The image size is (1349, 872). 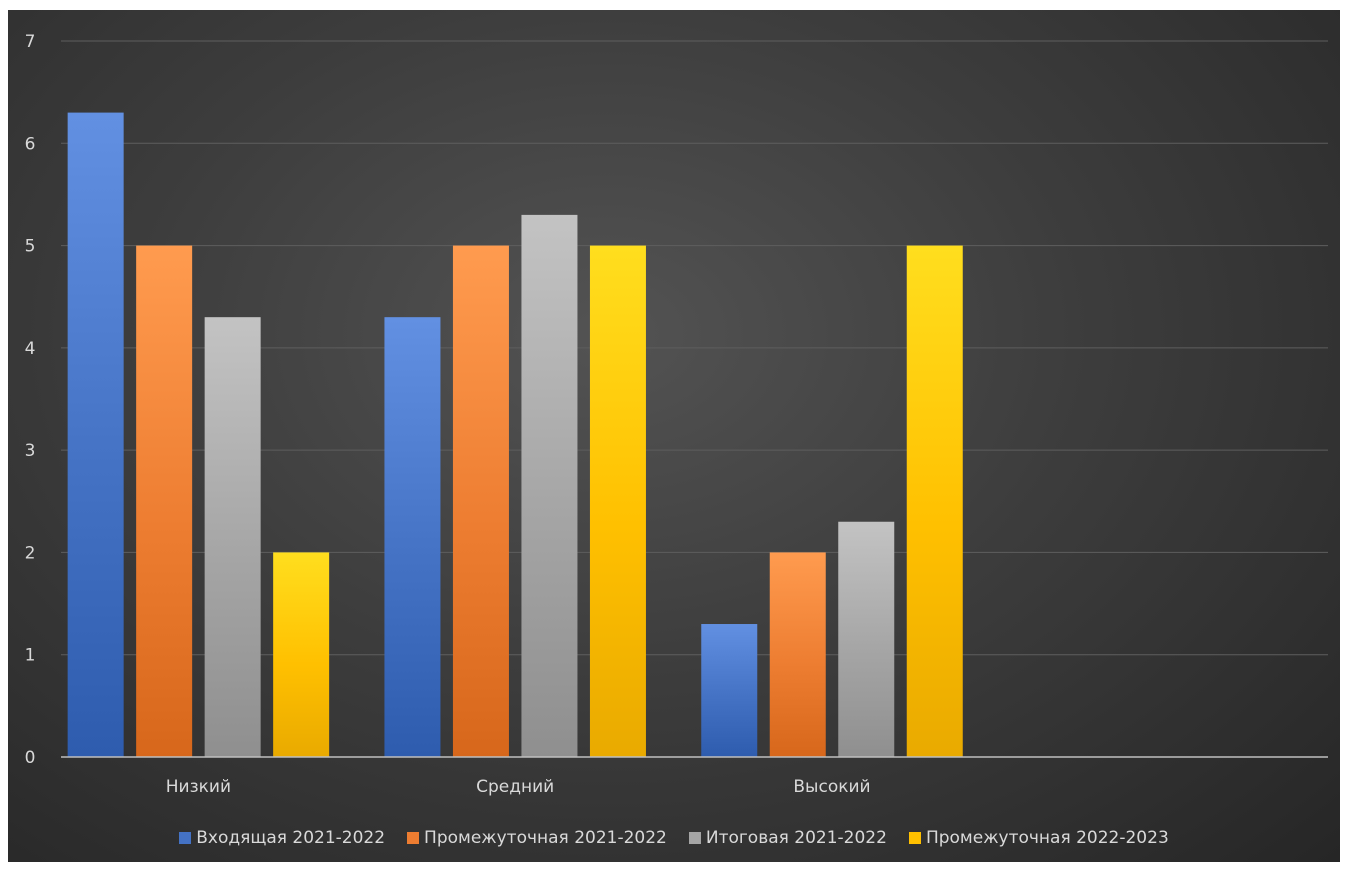 What do you see at coordinates (30, 42) in the screenshot?
I see `y-tick-label: 7` at bounding box center [30, 42].